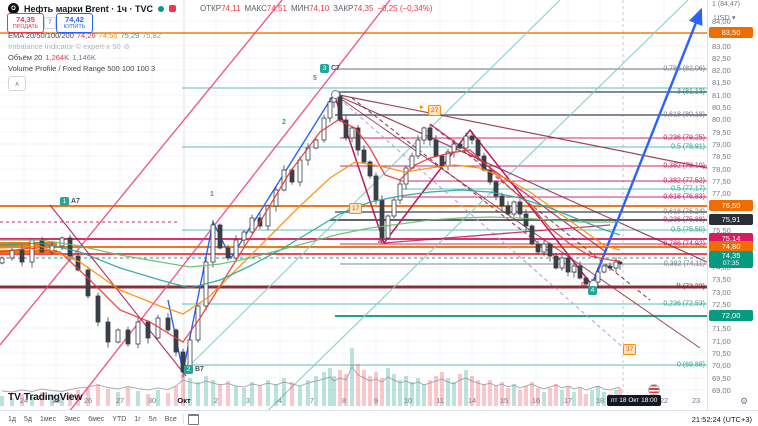 The width and height of the screenshot is (758, 426). What do you see at coordinates (684, 304) in the screenshot?
I see `fib-level-label: 0,236 (72,53)` at bounding box center [684, 304].